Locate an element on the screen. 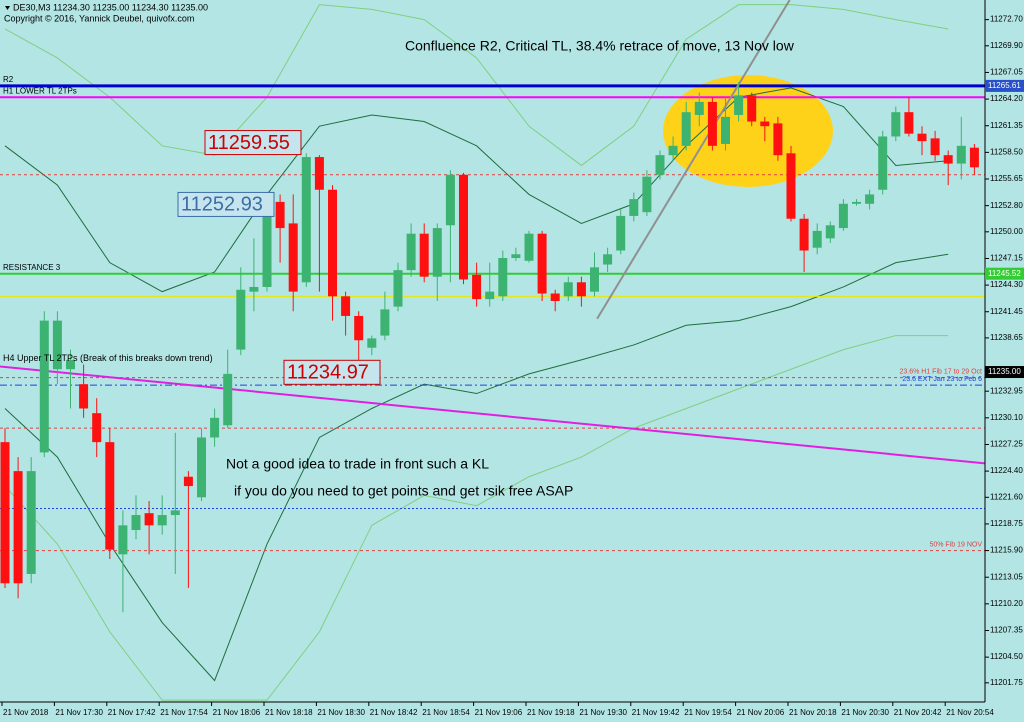  y-tick-label: 11264.20 is located at coordinates (1006, 98).